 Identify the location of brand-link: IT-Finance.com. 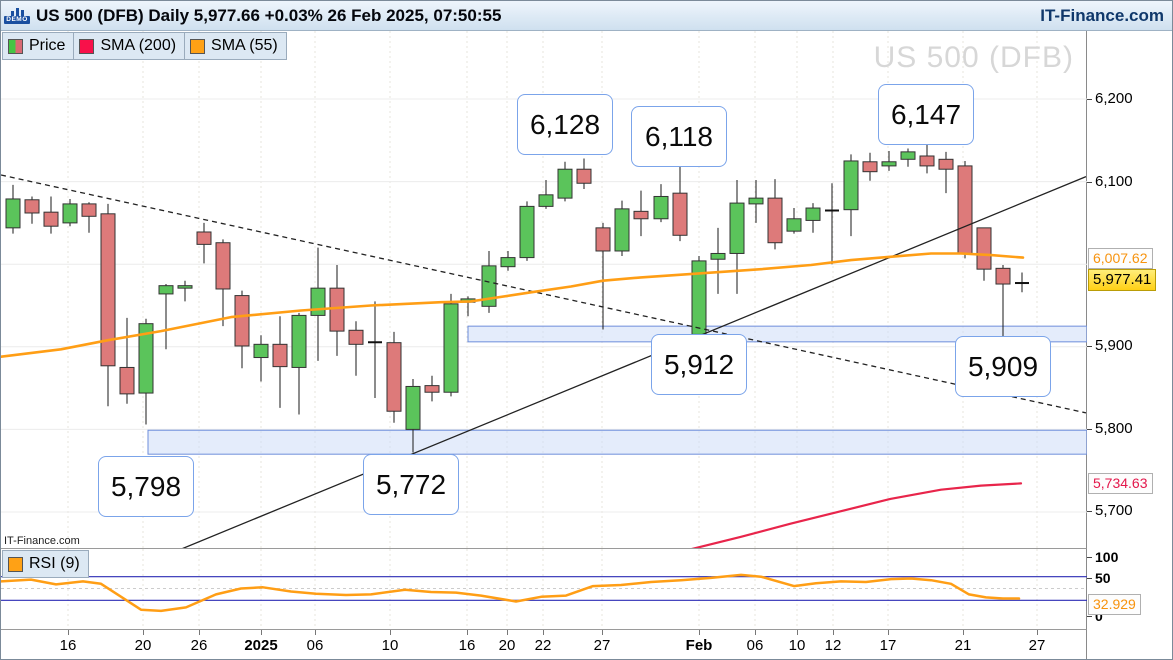
(1102, 15).